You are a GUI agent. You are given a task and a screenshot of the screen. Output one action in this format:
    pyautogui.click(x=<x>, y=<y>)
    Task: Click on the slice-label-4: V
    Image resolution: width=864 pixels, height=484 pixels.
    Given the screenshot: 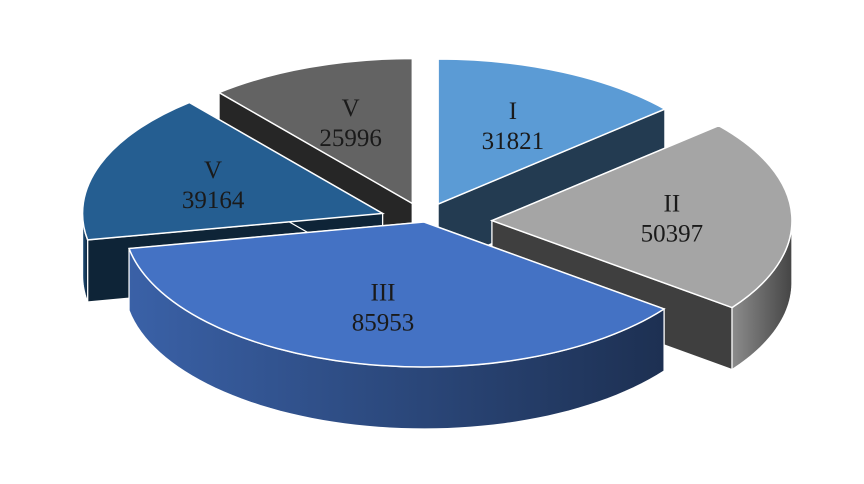 What is the action you would take?
    pyautogui.click(x=213, y=170)
    